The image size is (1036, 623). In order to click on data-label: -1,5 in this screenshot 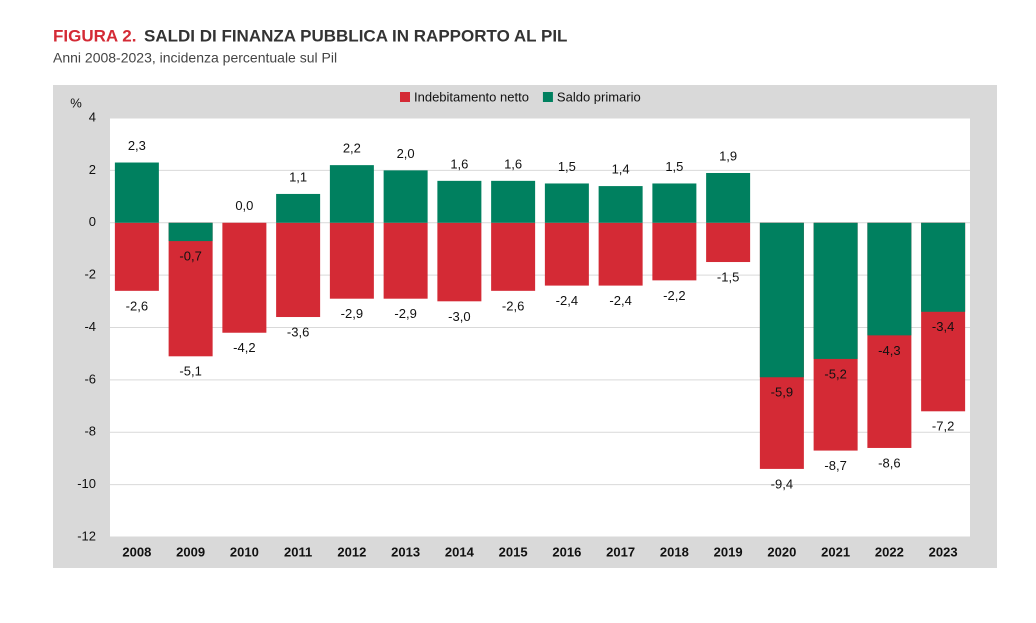, I will do `click(728, 276)`.